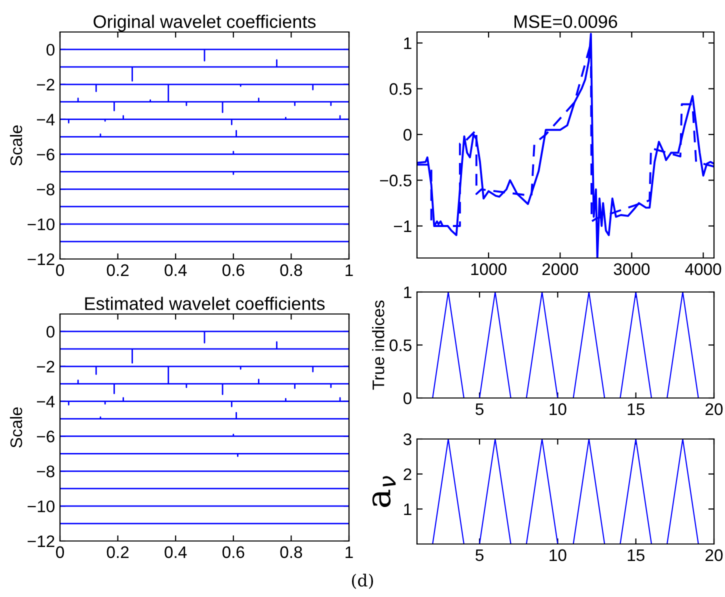  Describe the element at coordinates (488, 269) in the screenshot. I see `x-tick-label: 1000` at that location.